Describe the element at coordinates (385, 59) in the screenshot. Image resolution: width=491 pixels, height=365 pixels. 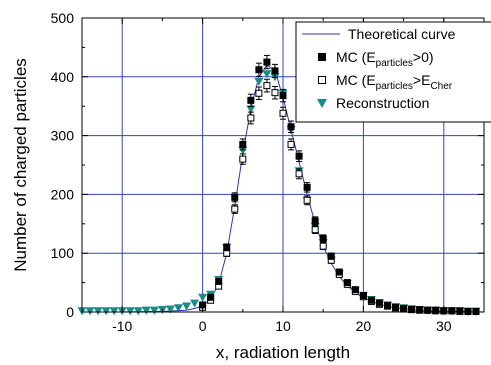
I see `legend-mc-filled-label: MC (Eparticles>0)` at that location.